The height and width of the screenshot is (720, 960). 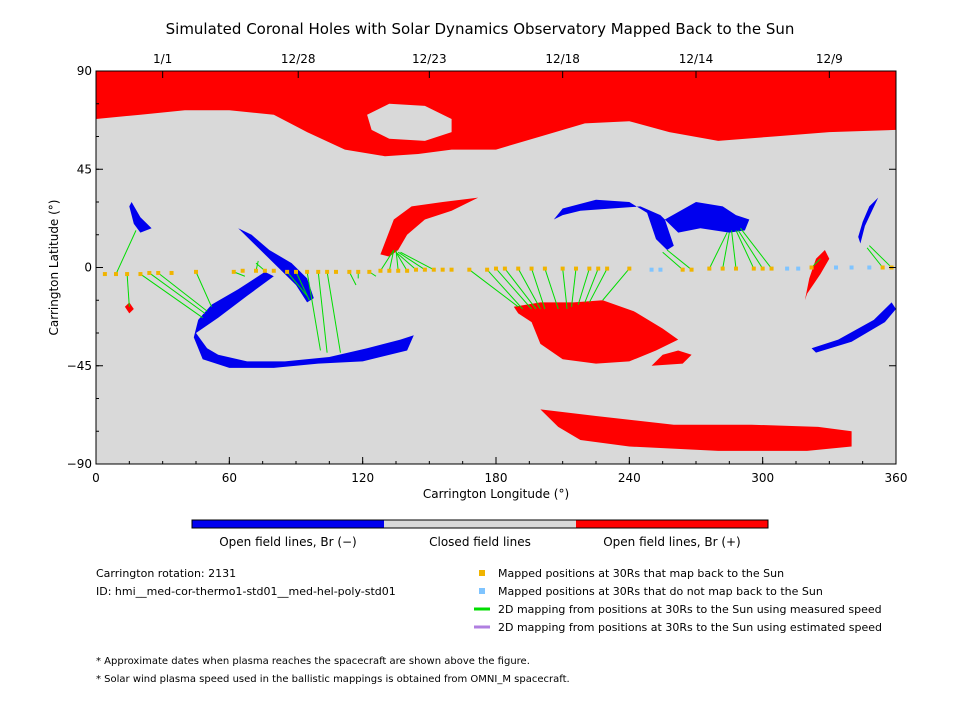 I want to click on colorbar-frame, so click(x=480, y=524).